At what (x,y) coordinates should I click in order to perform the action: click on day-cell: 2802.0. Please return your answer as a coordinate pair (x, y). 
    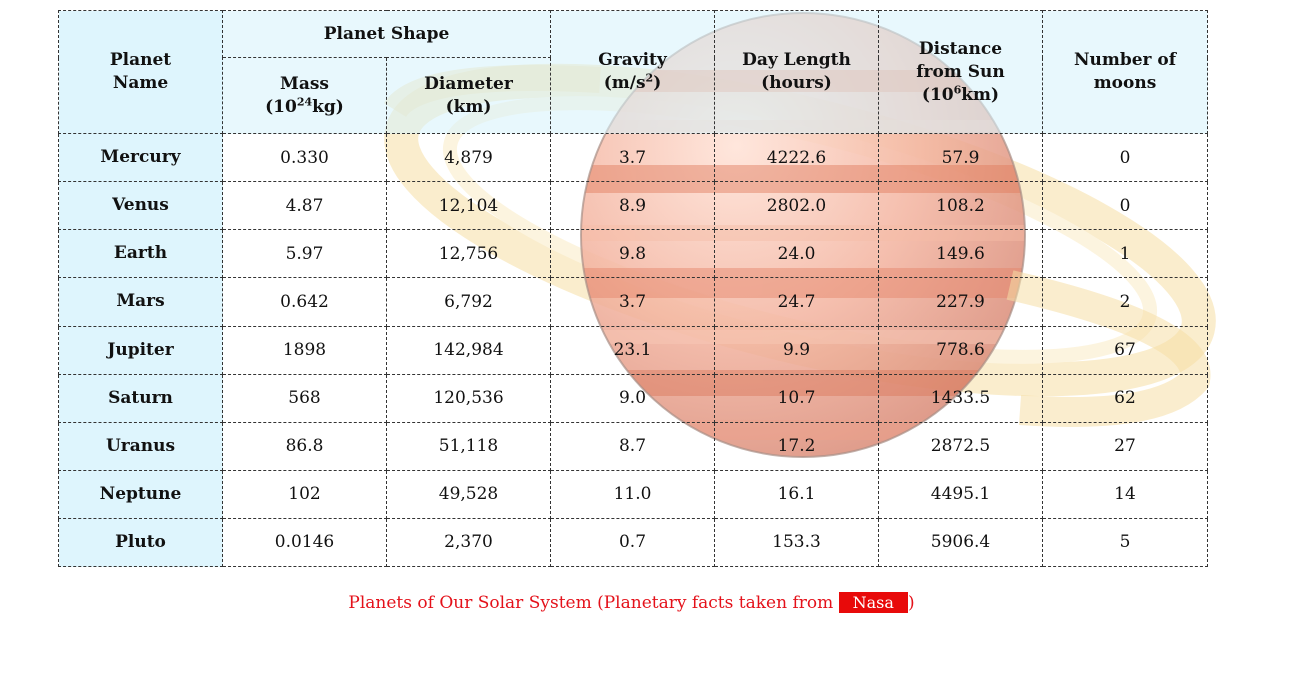
    Looking at the image, I should click on (796, 206).